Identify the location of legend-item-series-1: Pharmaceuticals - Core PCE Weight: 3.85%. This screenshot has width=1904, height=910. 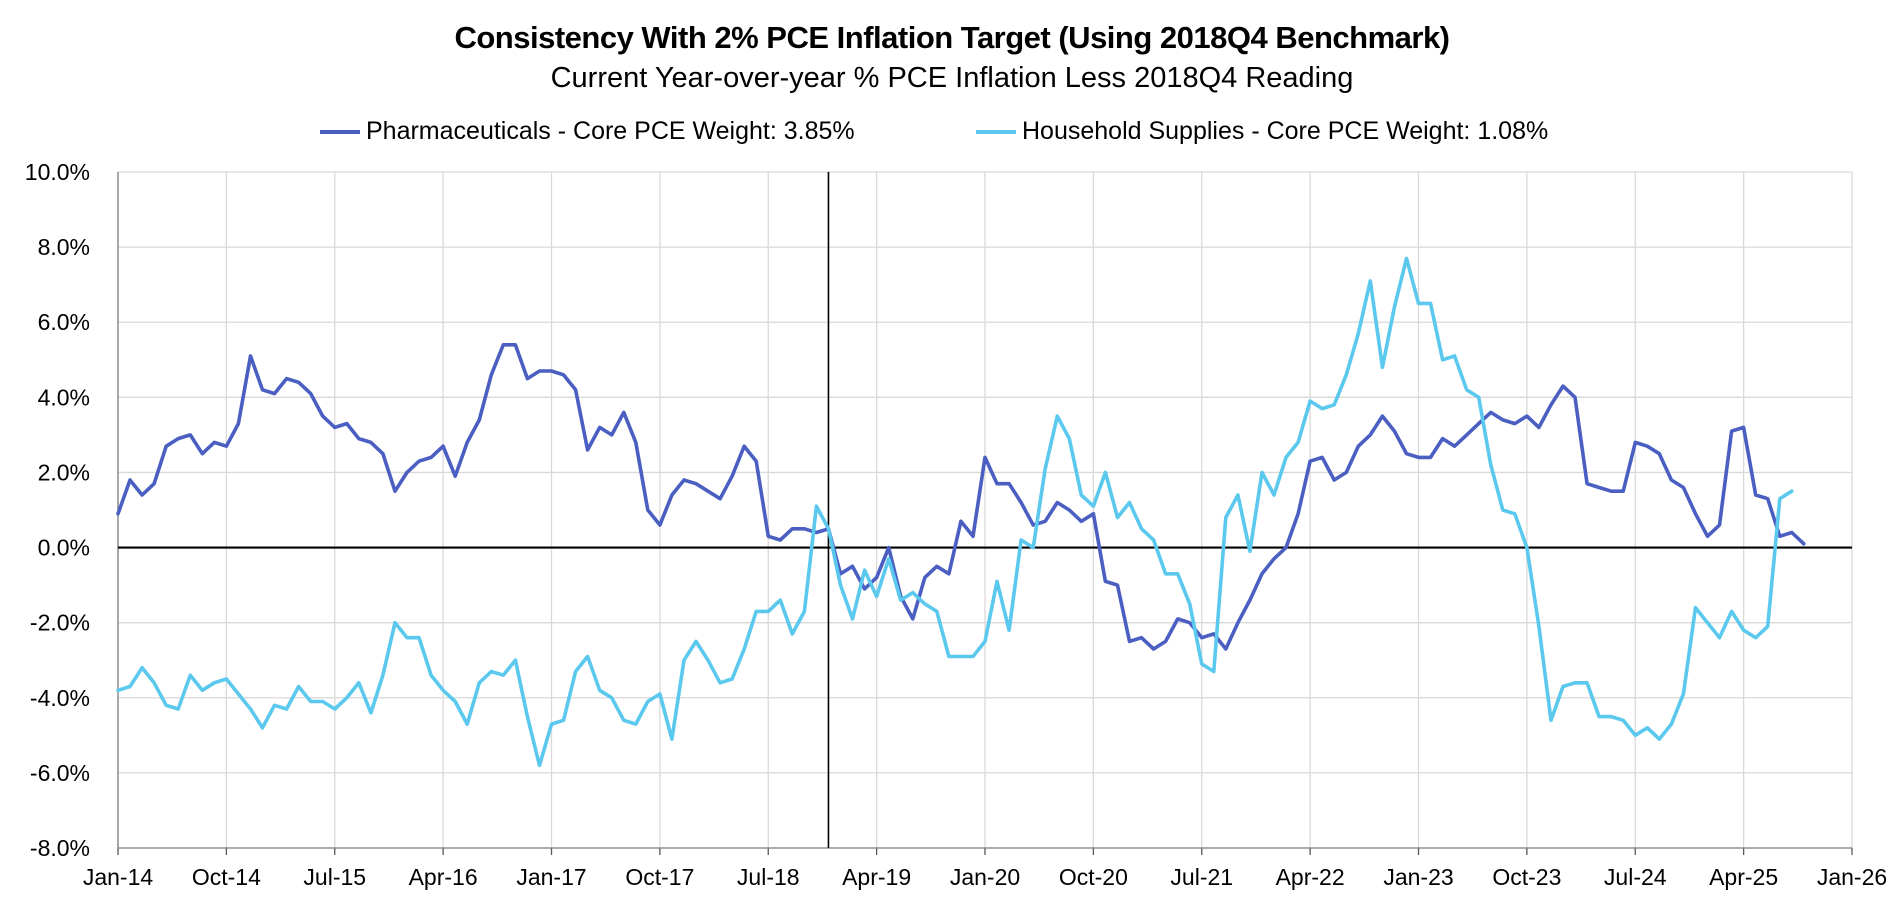
(587, 131).